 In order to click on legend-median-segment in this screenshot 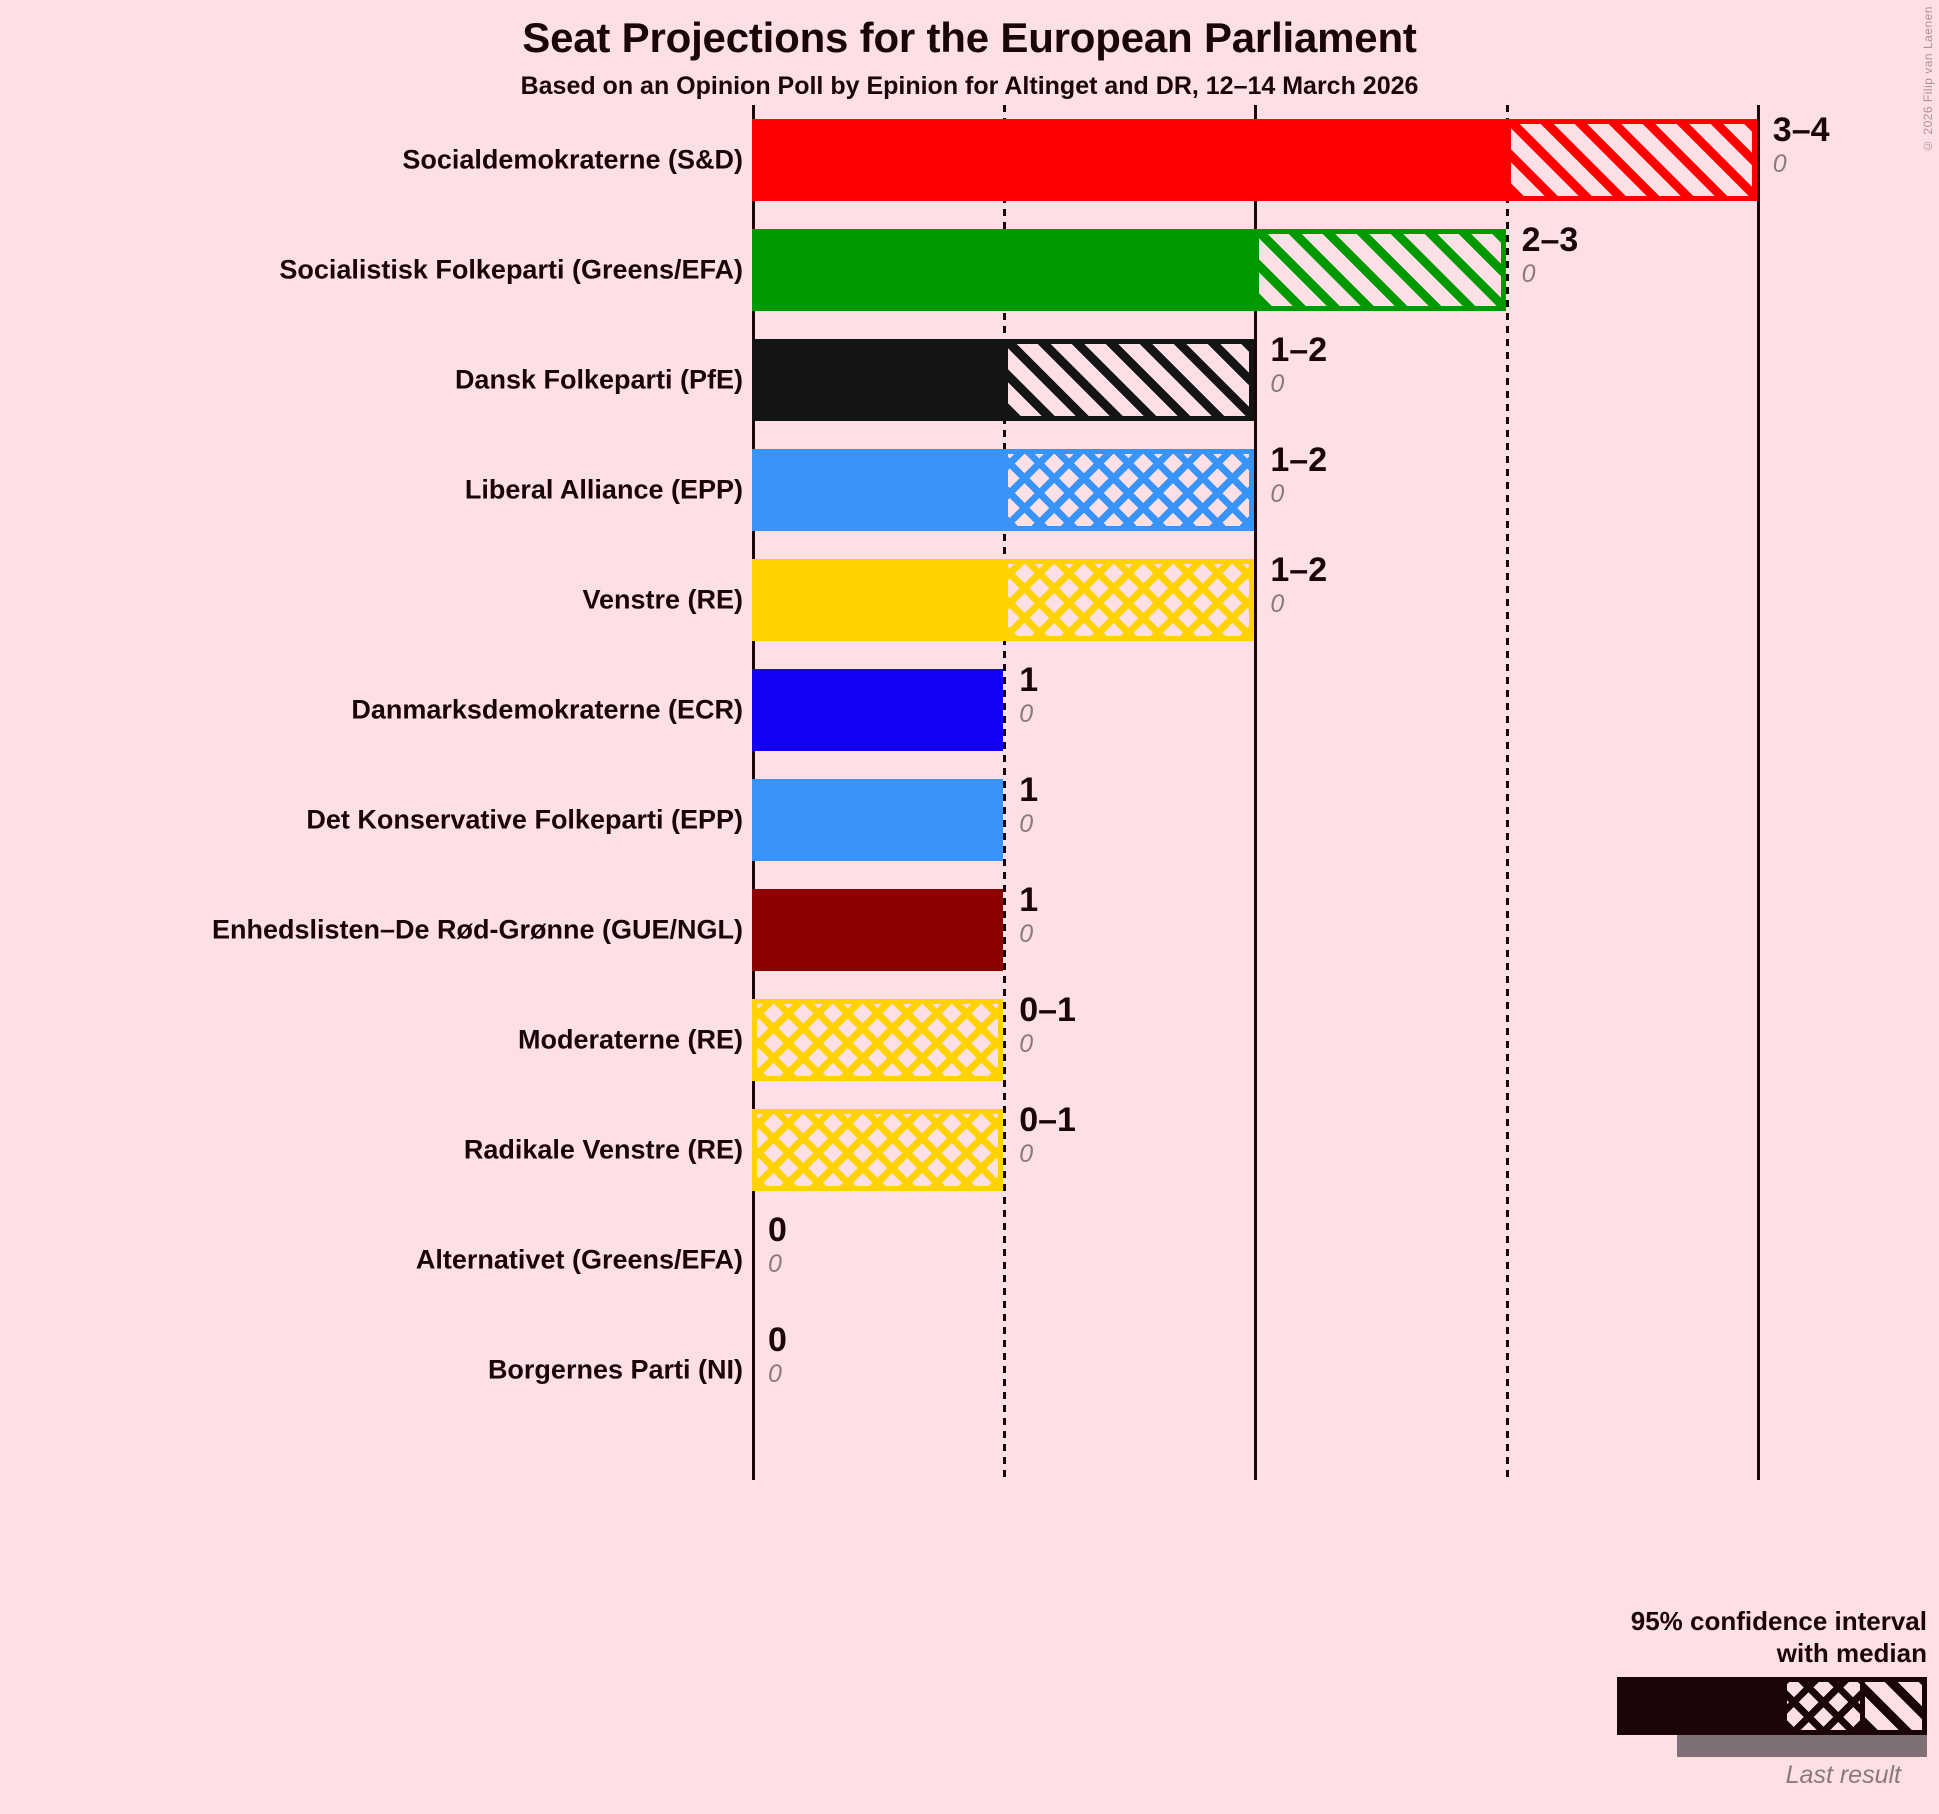, I will do `click(1702, 1706)`.